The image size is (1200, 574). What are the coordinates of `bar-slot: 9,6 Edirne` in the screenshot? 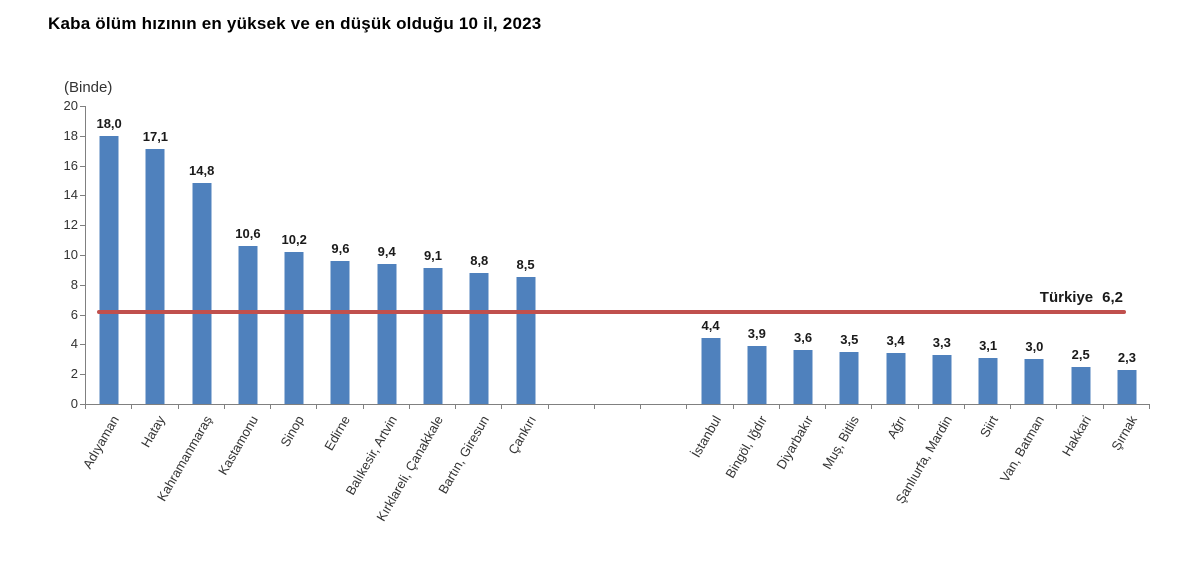 It's located at (340, 279).